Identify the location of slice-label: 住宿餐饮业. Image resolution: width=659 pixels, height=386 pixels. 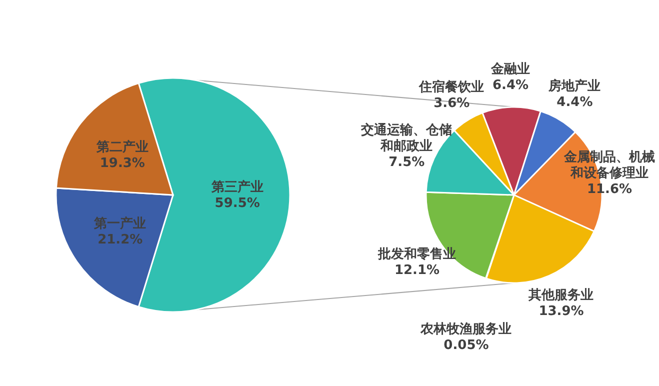
(451, 86).